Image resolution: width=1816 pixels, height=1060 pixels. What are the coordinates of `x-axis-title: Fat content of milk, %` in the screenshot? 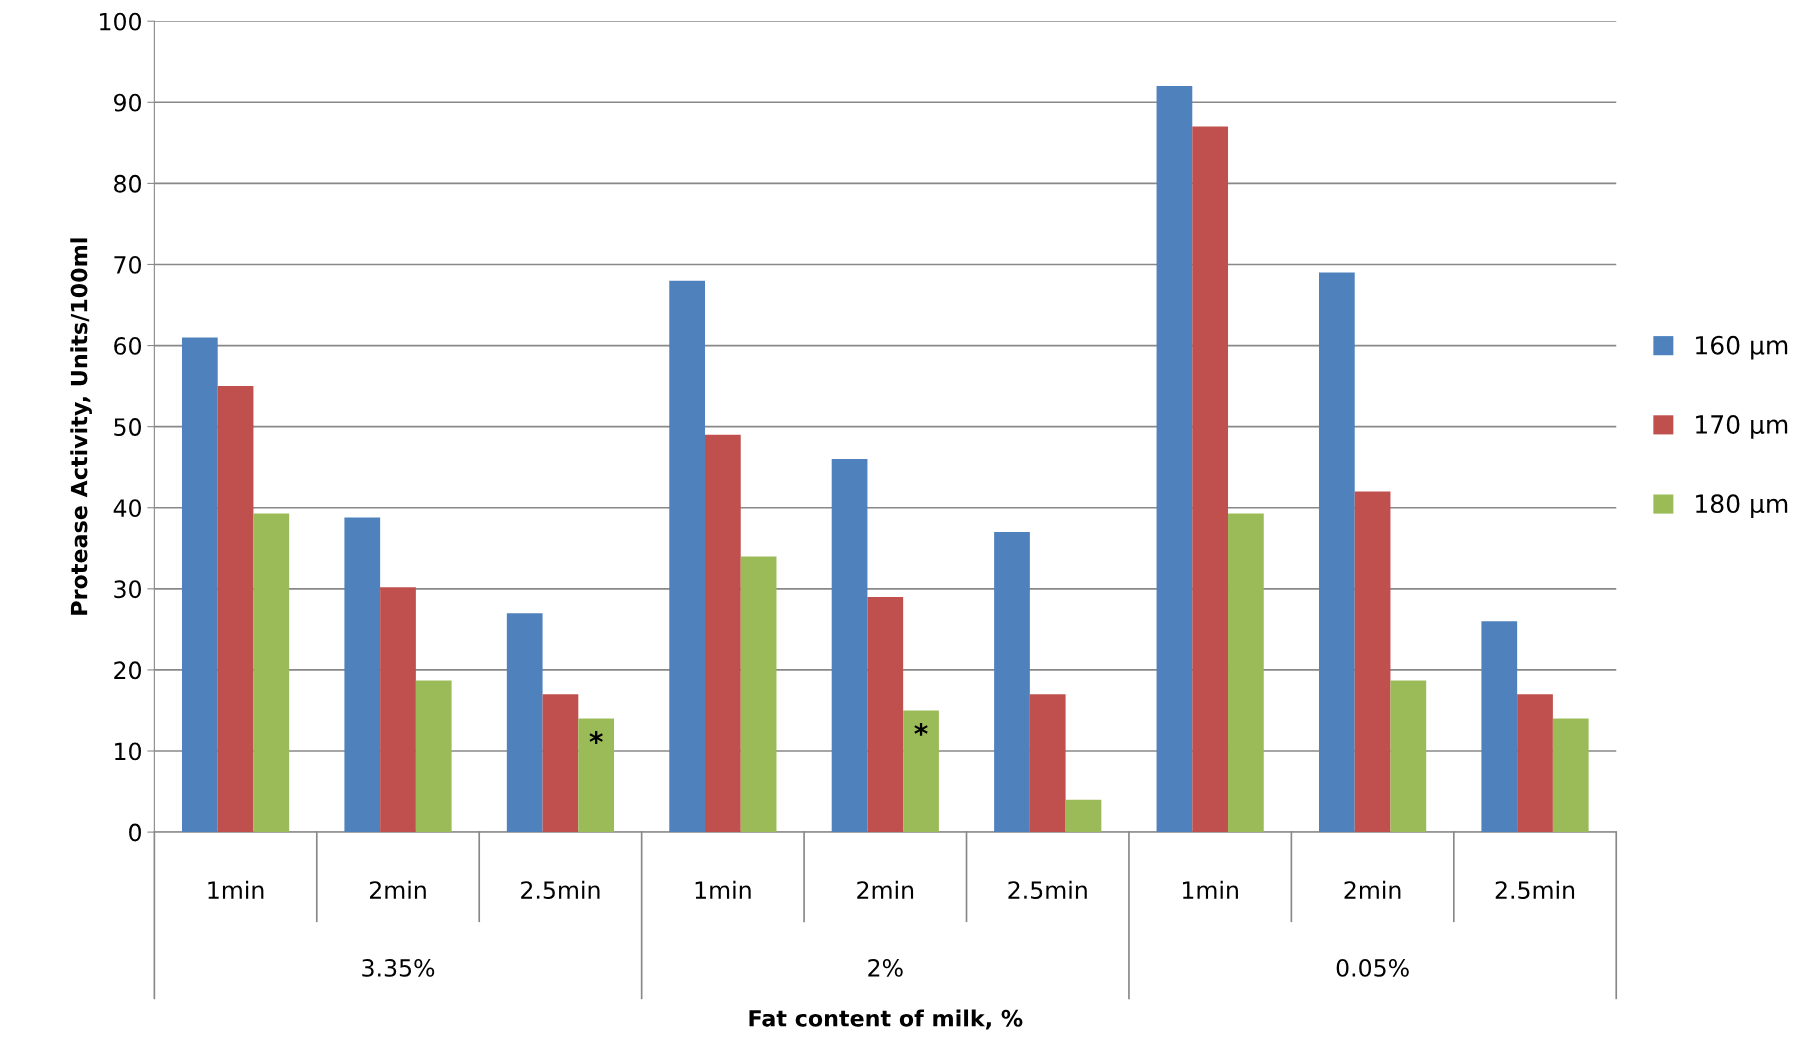 It's located at (886, 1019).